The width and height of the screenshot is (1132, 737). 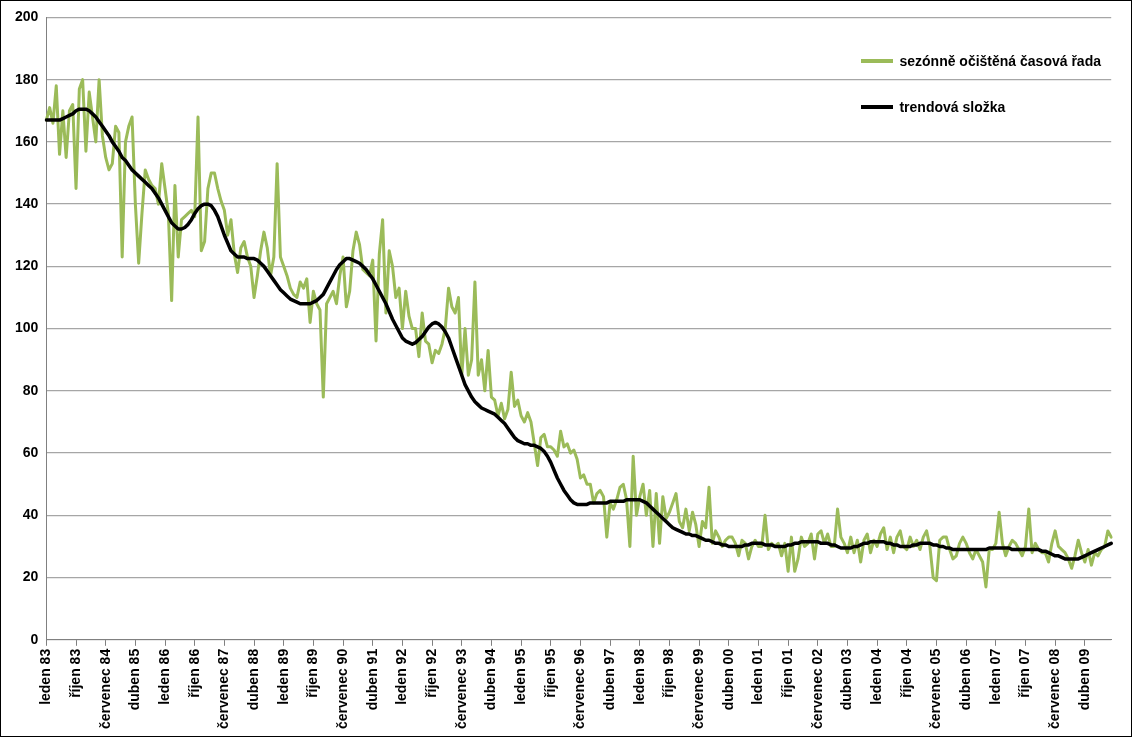 What do you see at coordinates (30, 514) in the screenshot?
I see `y-tick-label: 40` at bounding box center [30, 514].